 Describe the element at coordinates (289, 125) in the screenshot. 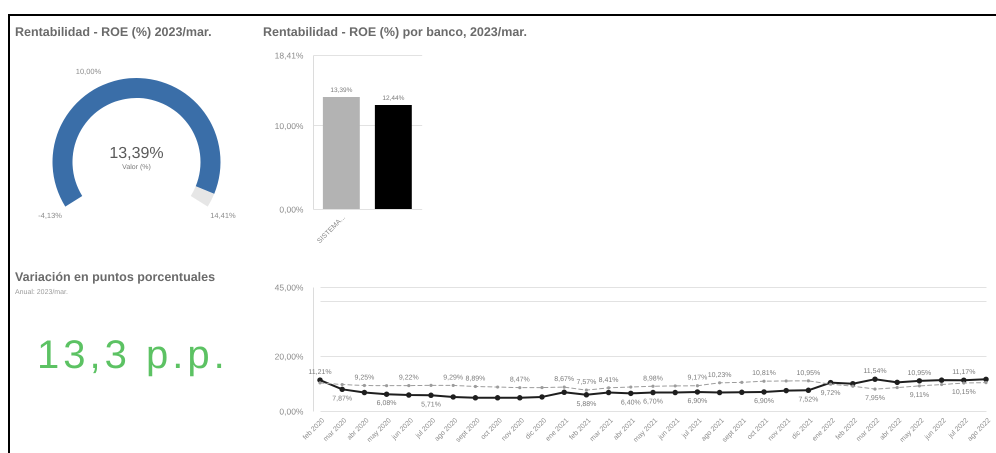

I see `y-tick-label: 10,00%` at that location.